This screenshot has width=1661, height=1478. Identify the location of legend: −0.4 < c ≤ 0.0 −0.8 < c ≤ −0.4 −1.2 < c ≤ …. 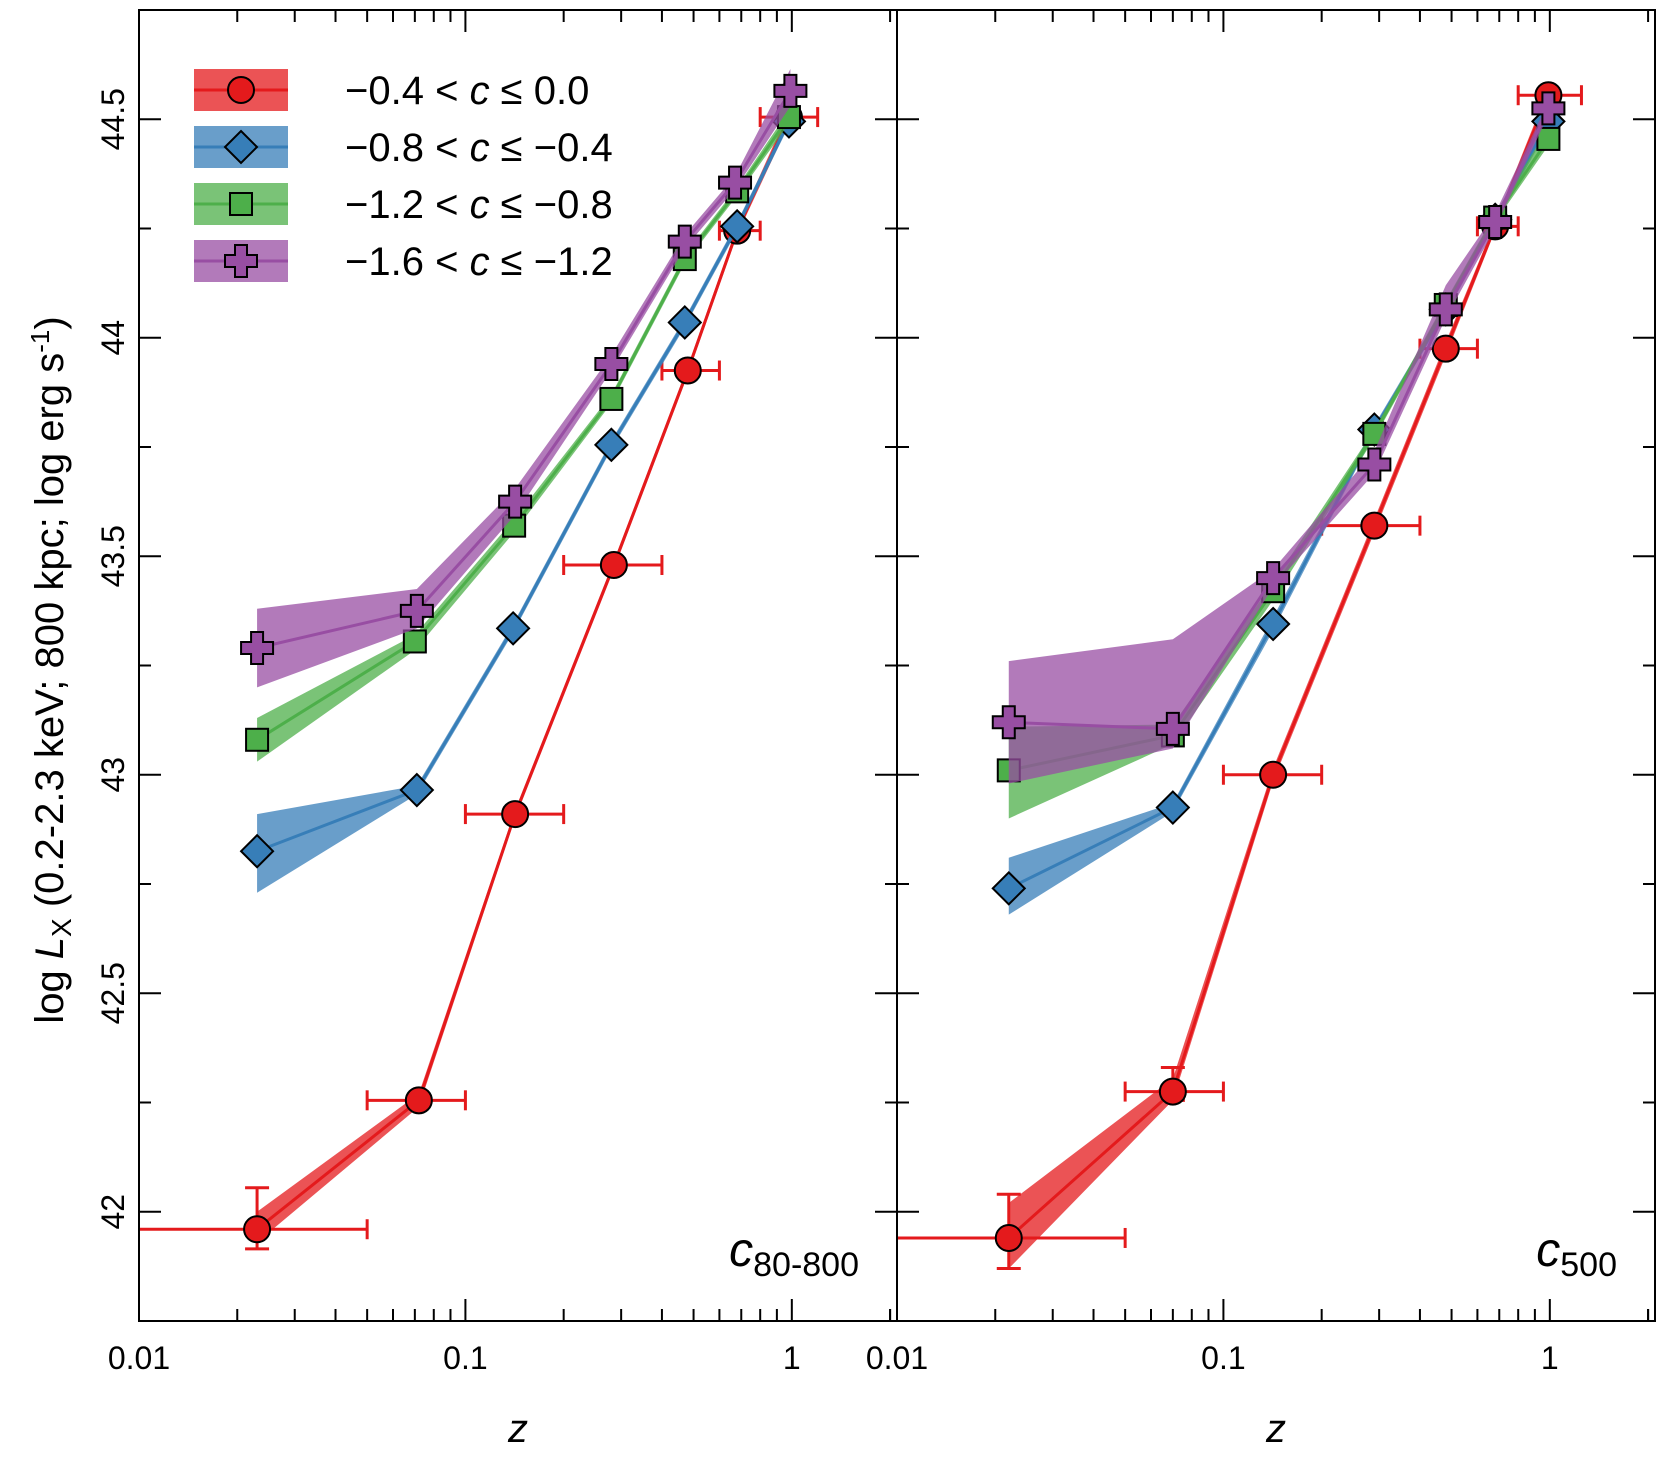
(403, 176).